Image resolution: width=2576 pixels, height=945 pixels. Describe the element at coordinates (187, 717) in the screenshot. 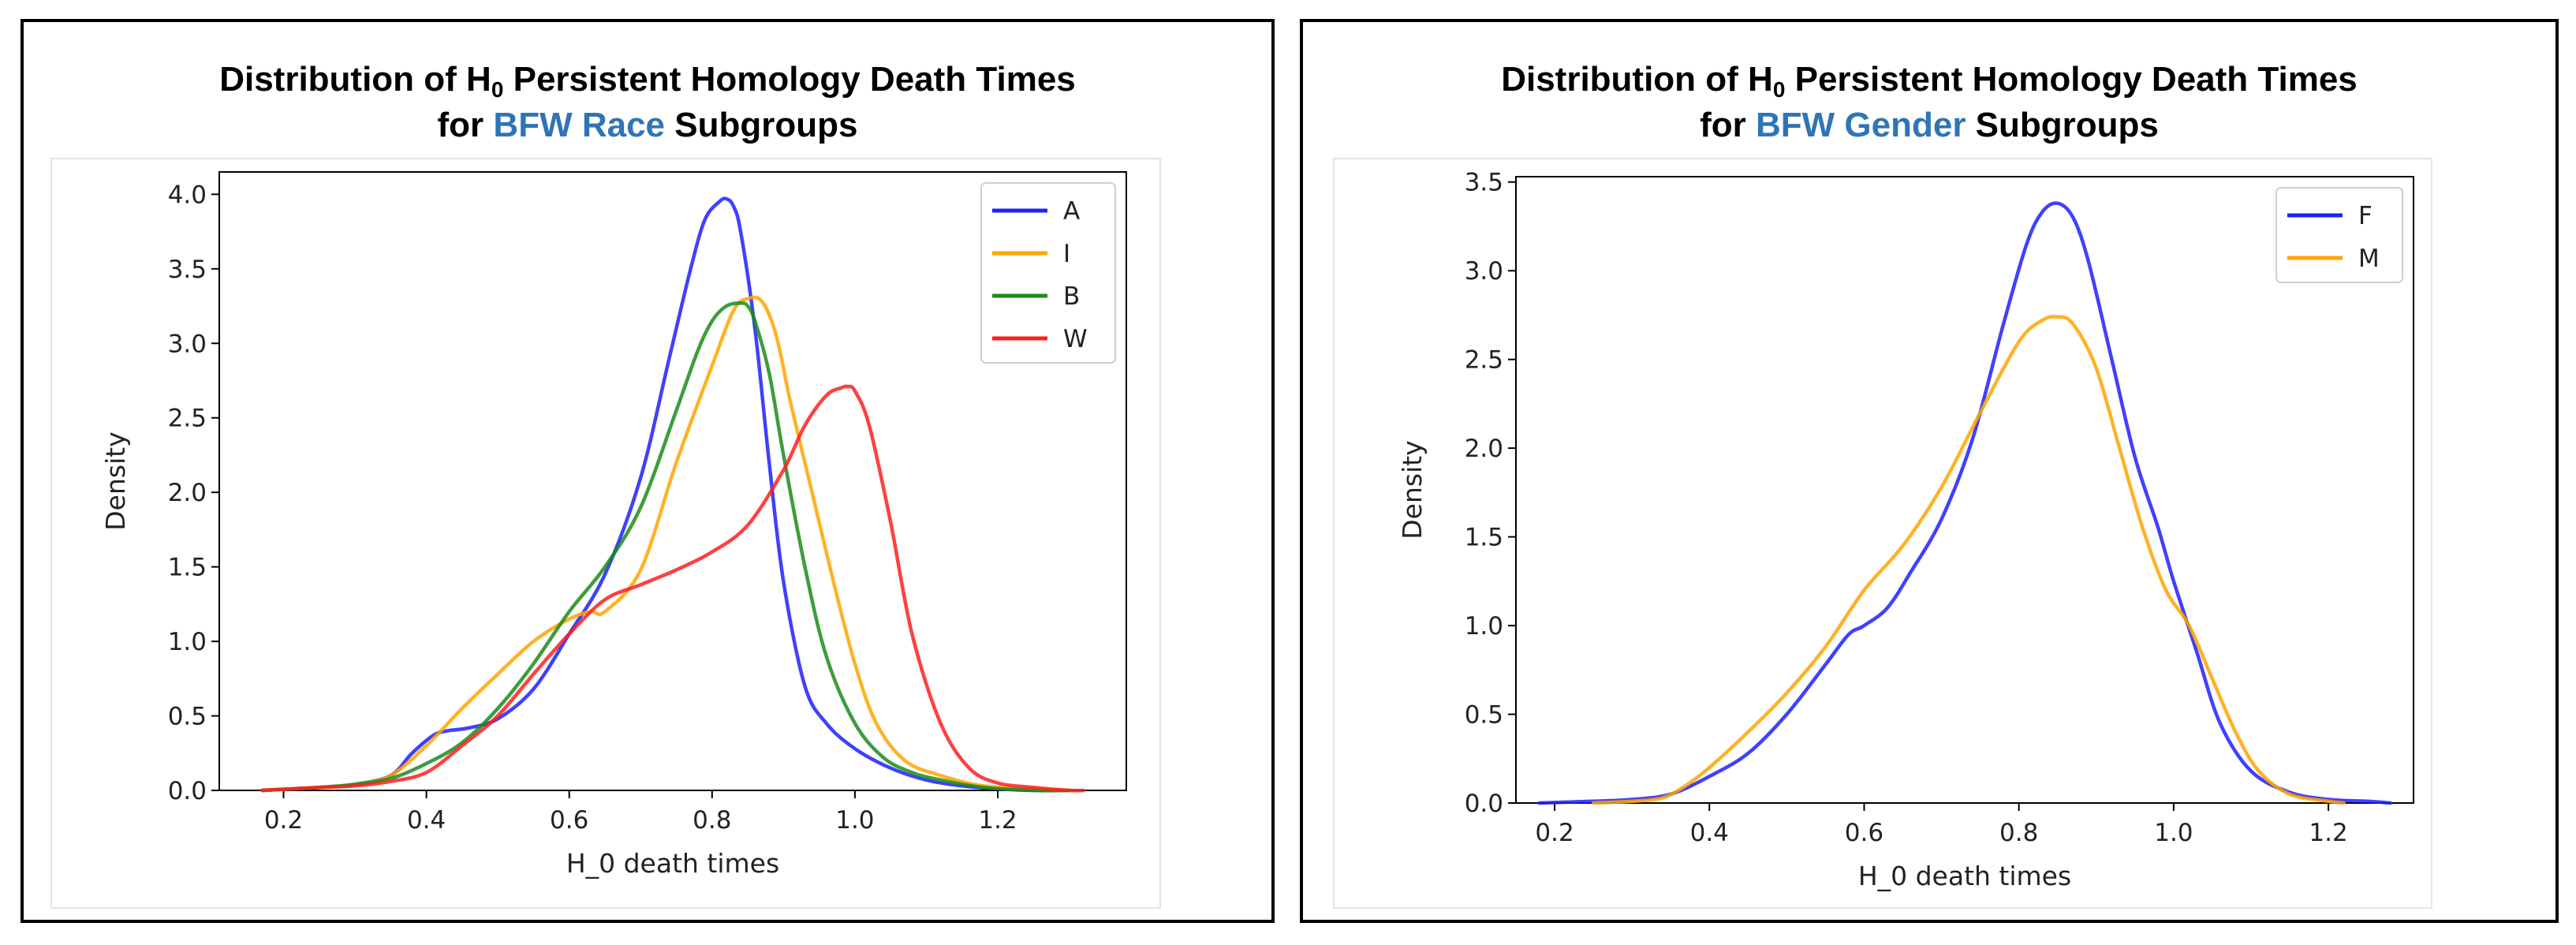

I see `race-y-tick-label: 0.5` at that location.